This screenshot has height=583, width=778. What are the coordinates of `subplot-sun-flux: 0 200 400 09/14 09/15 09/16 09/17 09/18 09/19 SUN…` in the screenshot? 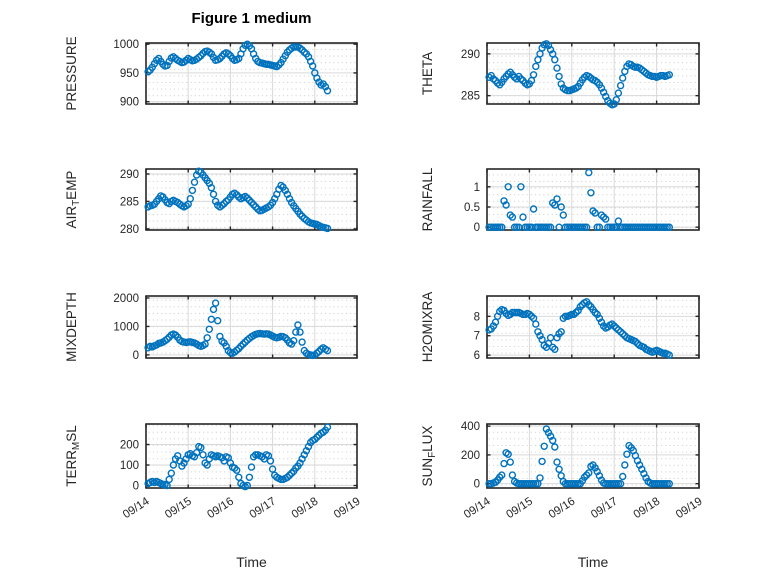 It's located at (562, 471).